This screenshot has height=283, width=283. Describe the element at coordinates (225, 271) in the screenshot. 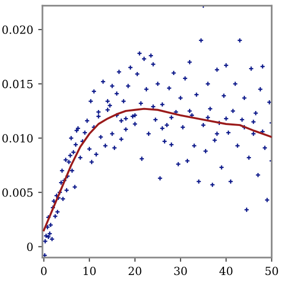

I see `x-tick-label: 40` at that location.